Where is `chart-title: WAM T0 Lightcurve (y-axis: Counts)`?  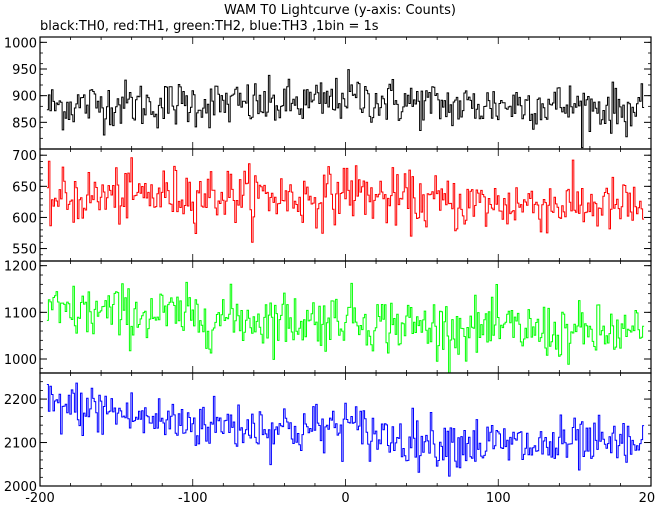 chart-title: WAM T0 Lightcurve (y-axis: Counts) is located at coordinates (340, 10).